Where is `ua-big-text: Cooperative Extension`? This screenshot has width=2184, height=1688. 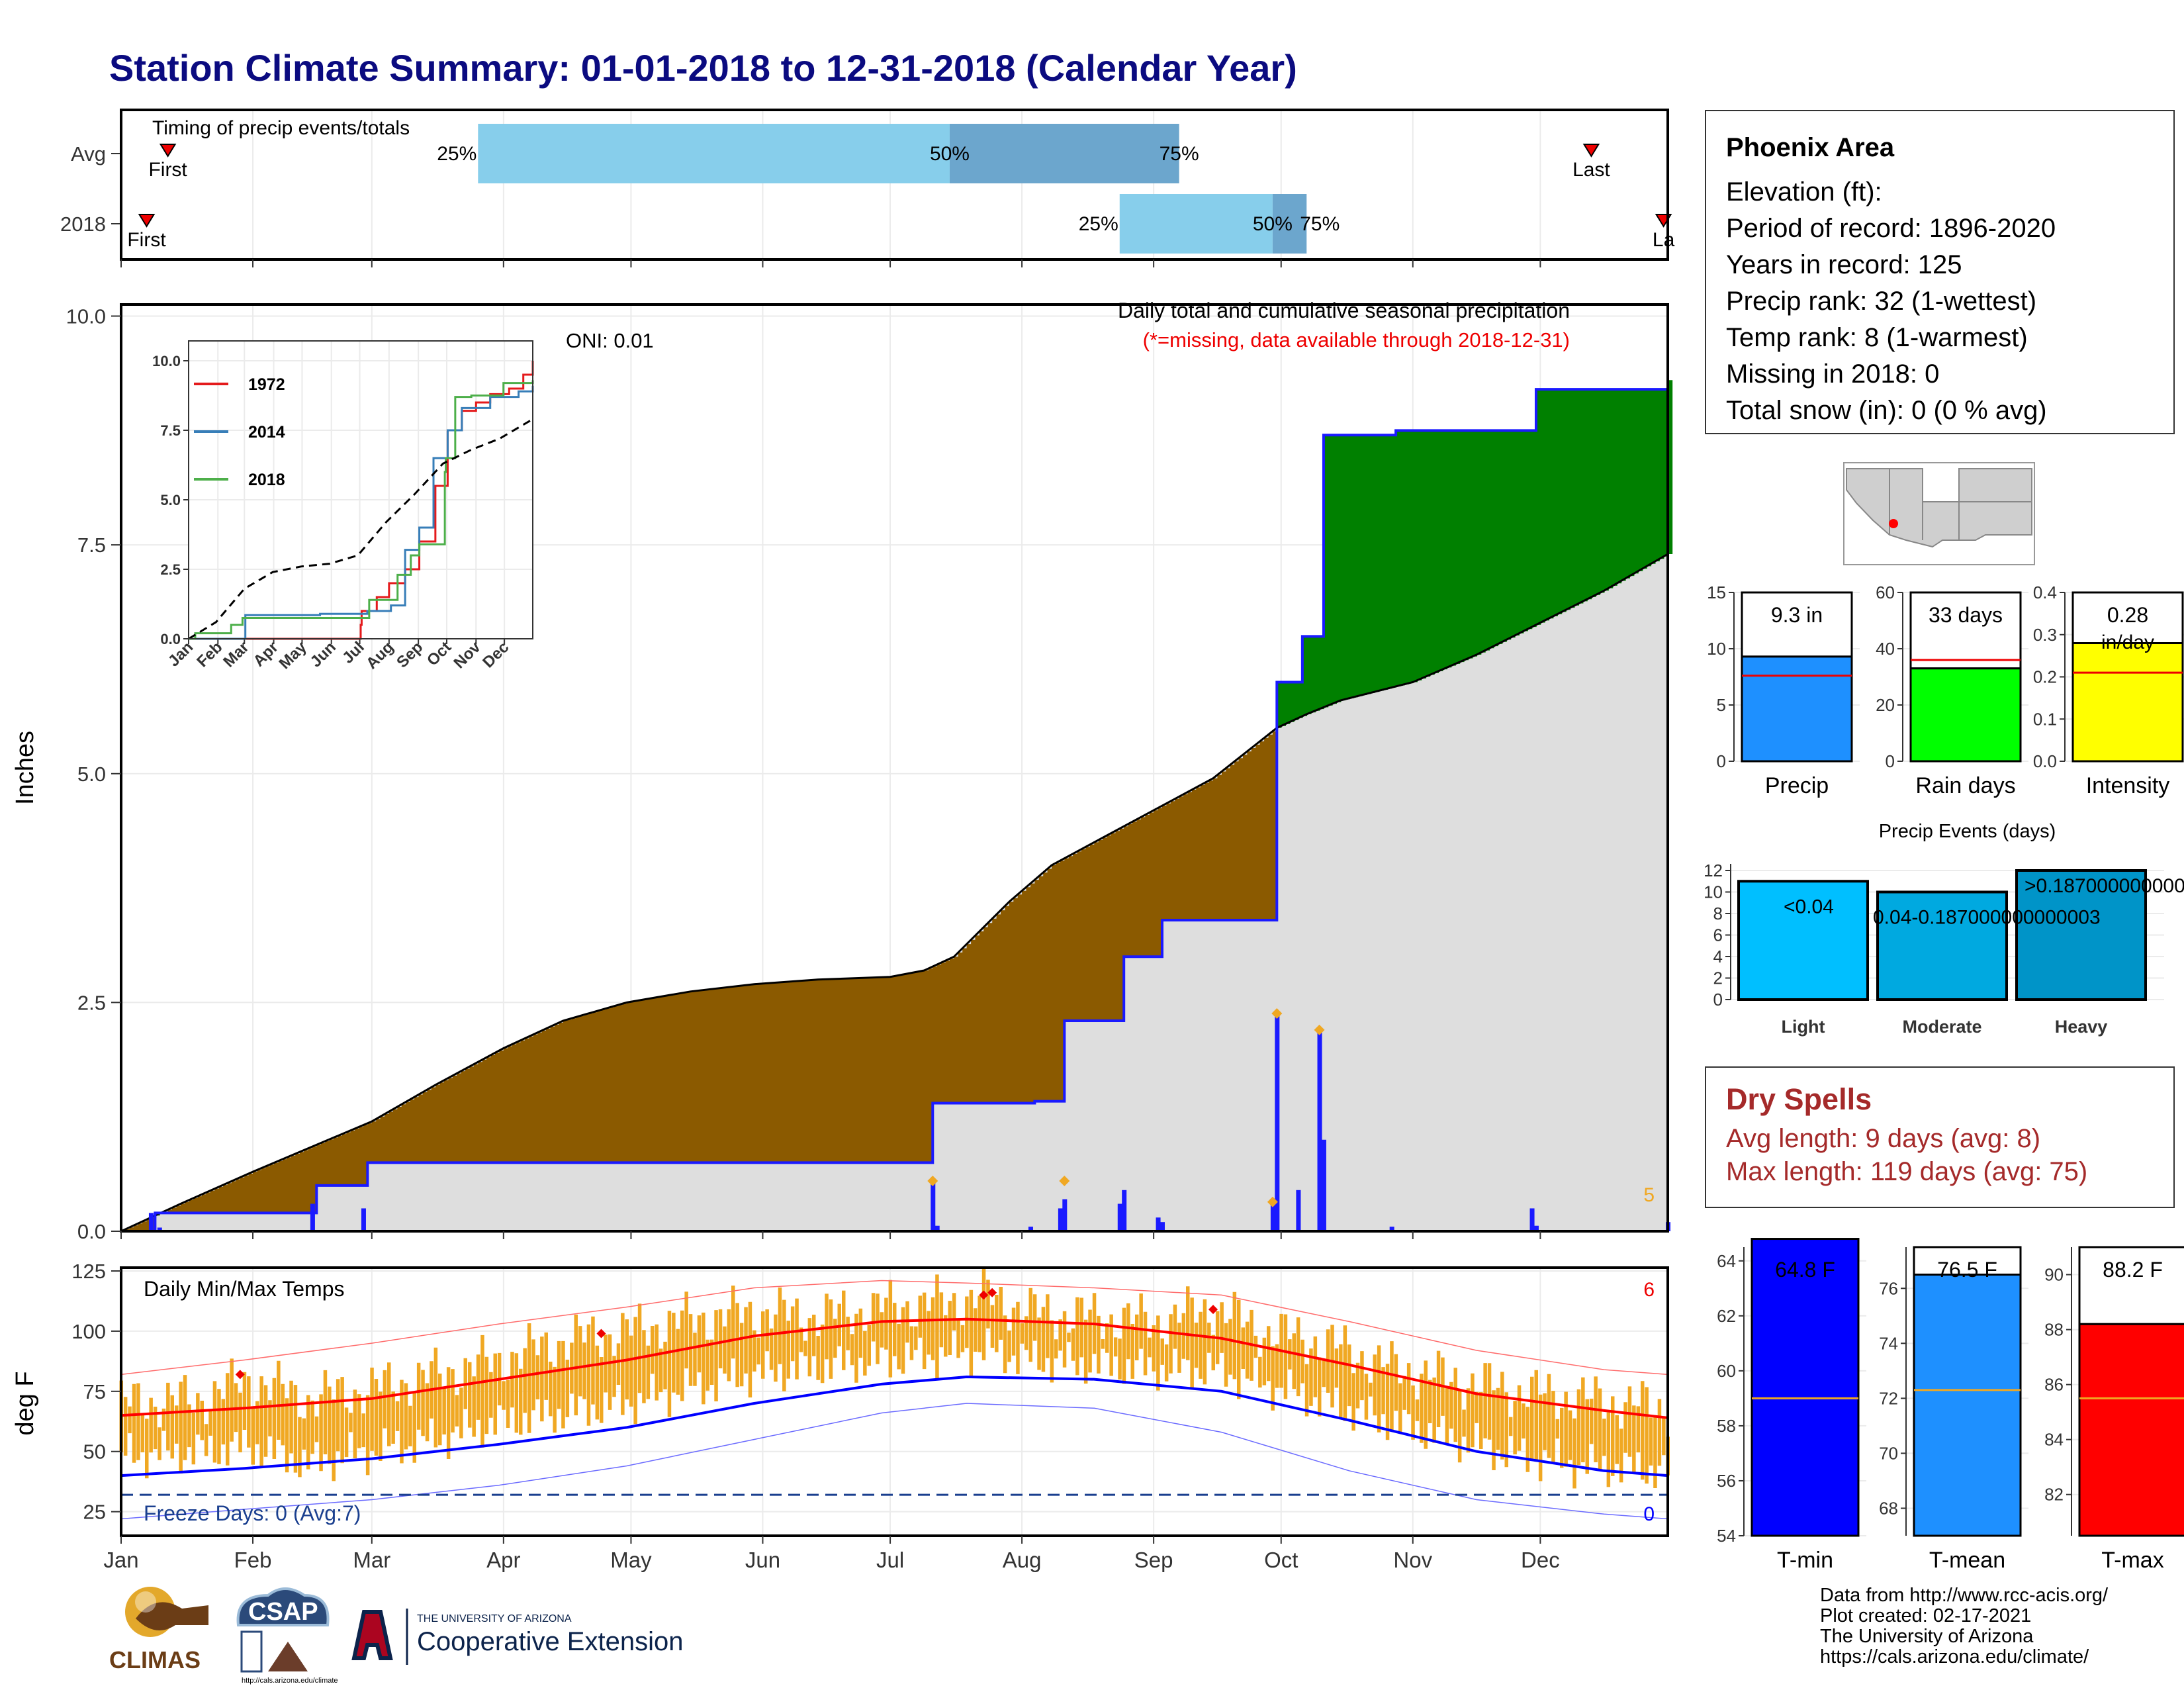
ua-big-text: Cooperative Extension is located at coordinates (550, 1641).